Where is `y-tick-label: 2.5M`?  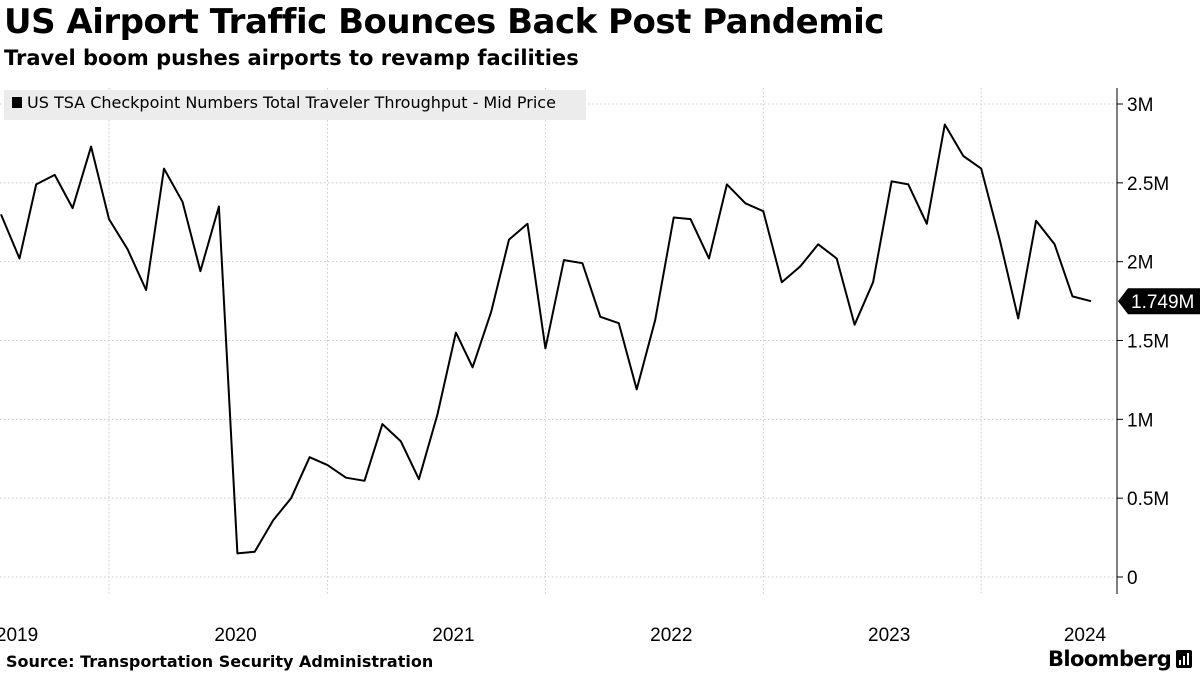 y-tick-label: 2.5M is located at coordinates (1148, 184).